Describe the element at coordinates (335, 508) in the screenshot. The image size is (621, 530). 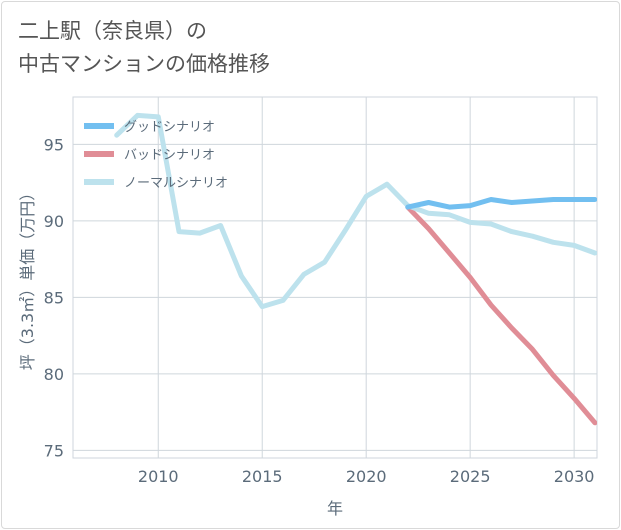
I see `x-axis-label: 年` at that location.